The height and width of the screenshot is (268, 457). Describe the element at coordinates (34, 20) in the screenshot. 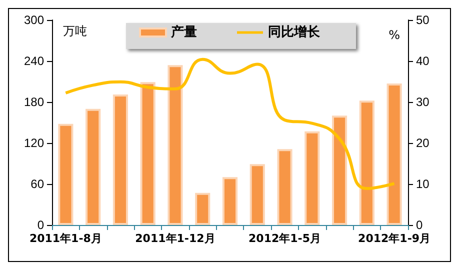

I see `y-tick-label: 300` at that location.